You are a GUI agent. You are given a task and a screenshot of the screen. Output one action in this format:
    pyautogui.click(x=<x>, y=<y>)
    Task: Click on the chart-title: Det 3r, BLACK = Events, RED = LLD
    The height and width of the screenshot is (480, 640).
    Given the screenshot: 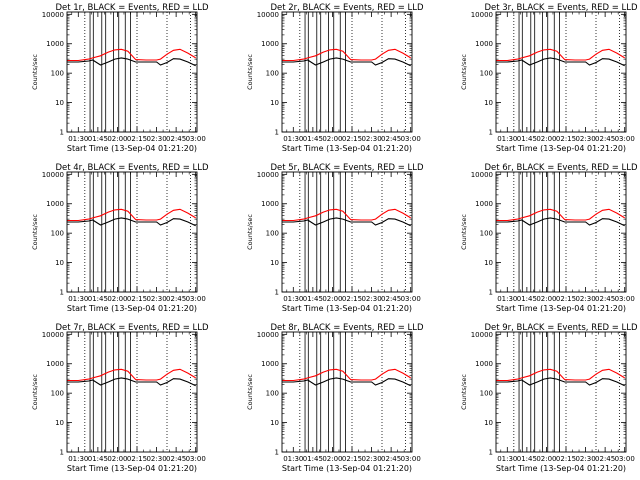 What is the action you would take?
    pyautogui.click(x=561, y=8)
    